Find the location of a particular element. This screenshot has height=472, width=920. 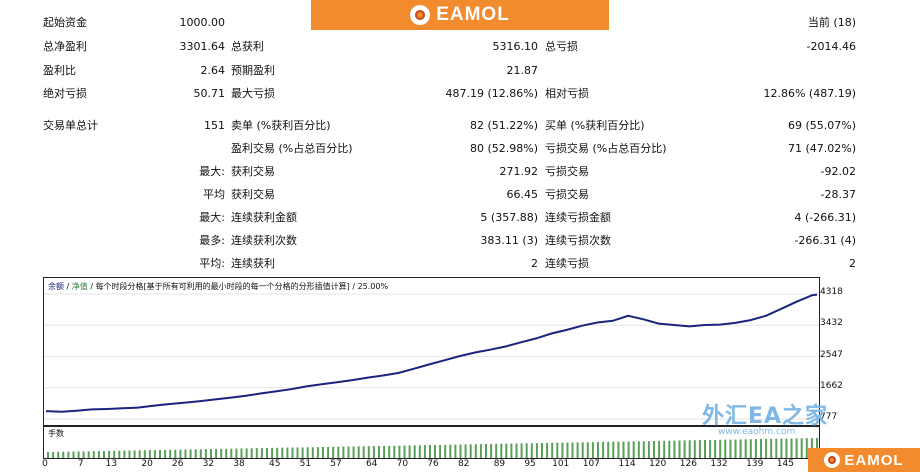

label-average: 平均 is located at coordinates (214, 194).